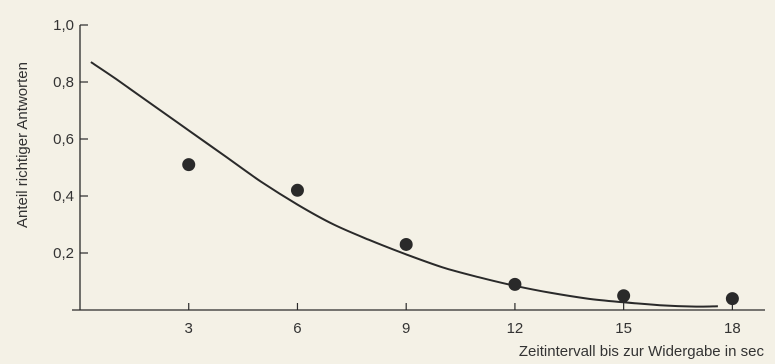 Image resolution: width=775 pixels, height=364 pixels. Describe the element at coordinates (623, 328) in the screenshot. I see `x-tick-label: 15` at that location.